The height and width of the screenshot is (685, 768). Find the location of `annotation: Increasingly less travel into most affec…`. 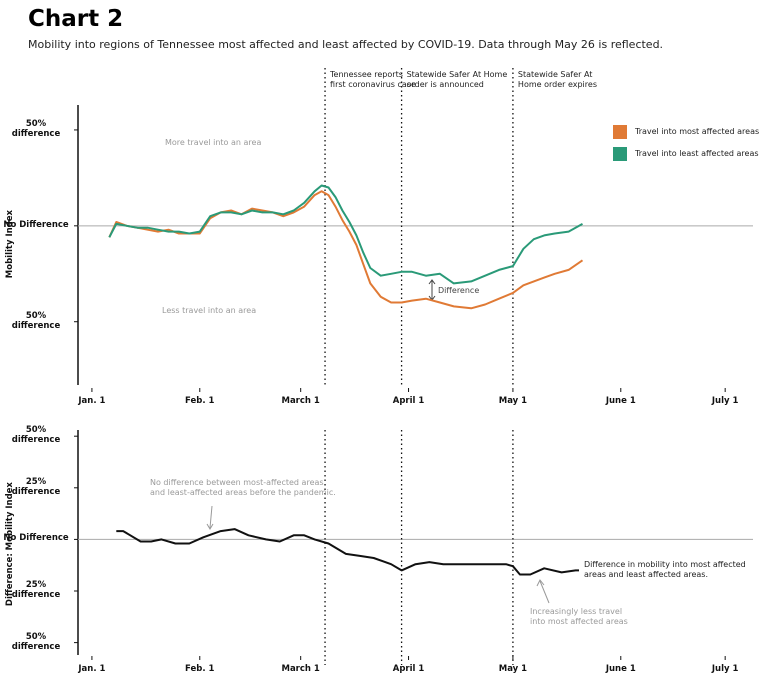

annotation: Increasingly less travel into most affec… is located at coordinates (579, 616).